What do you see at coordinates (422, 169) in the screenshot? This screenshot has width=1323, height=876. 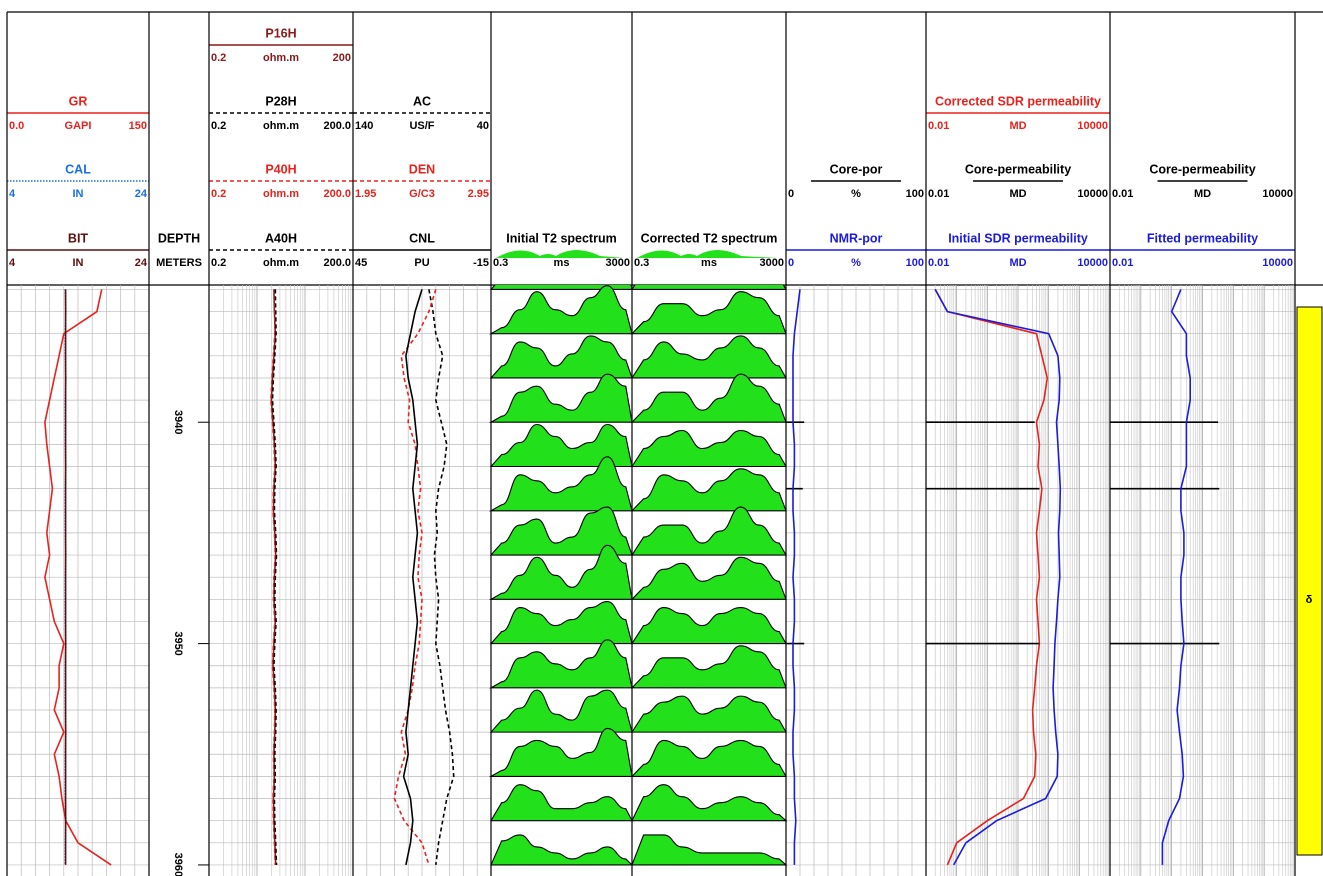 I see `curve-name: DEN` at bounding box center [422, 169].